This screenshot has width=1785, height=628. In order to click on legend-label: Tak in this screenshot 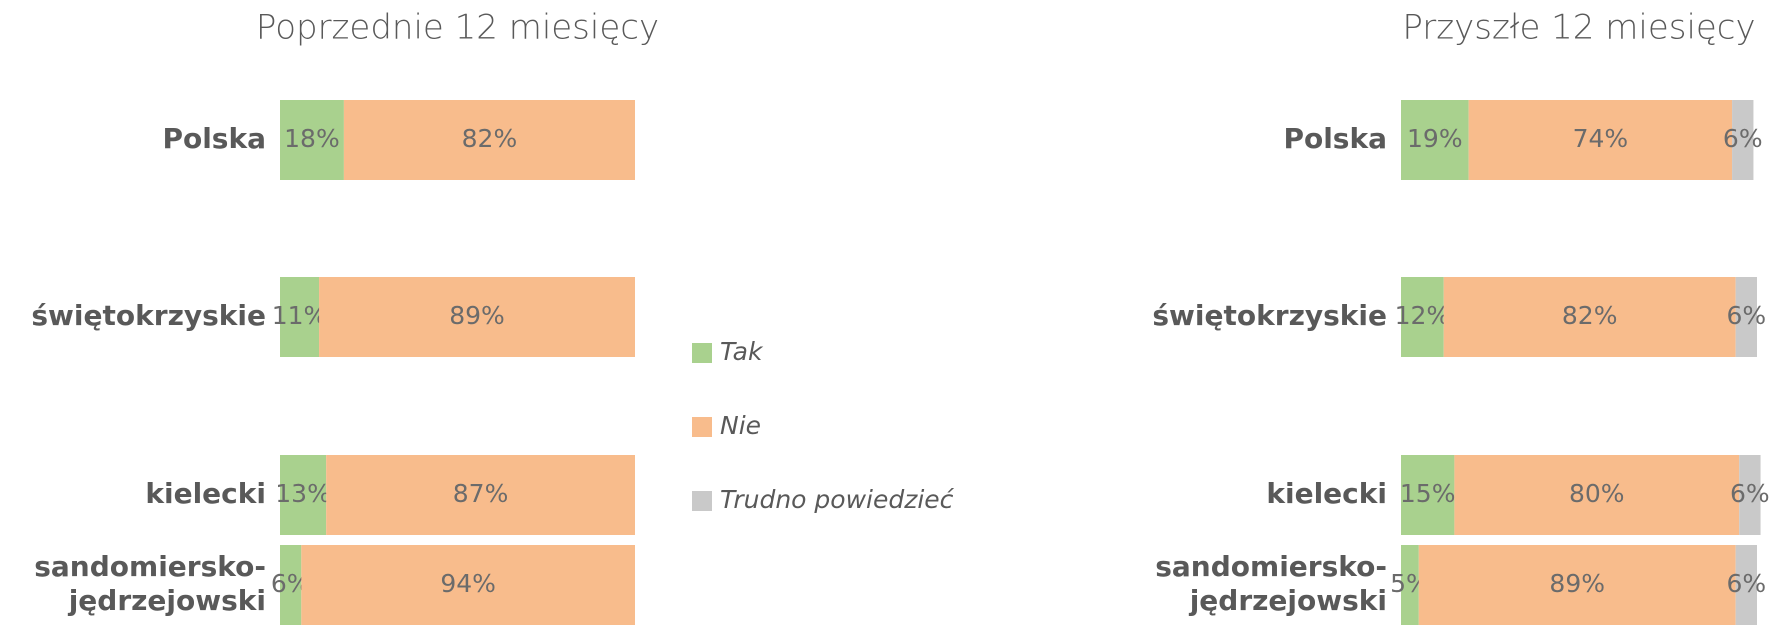, I will do `click(742, 351)`.